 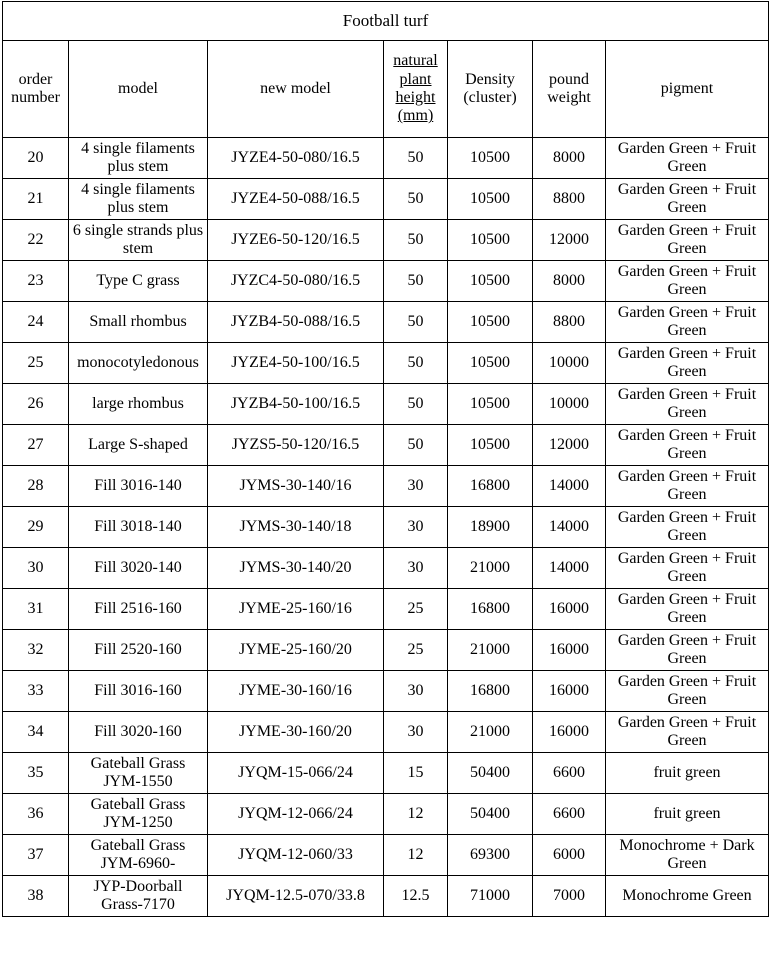 I want to click on cell-model: Fill 3016-140, so click(x=138, y=486).